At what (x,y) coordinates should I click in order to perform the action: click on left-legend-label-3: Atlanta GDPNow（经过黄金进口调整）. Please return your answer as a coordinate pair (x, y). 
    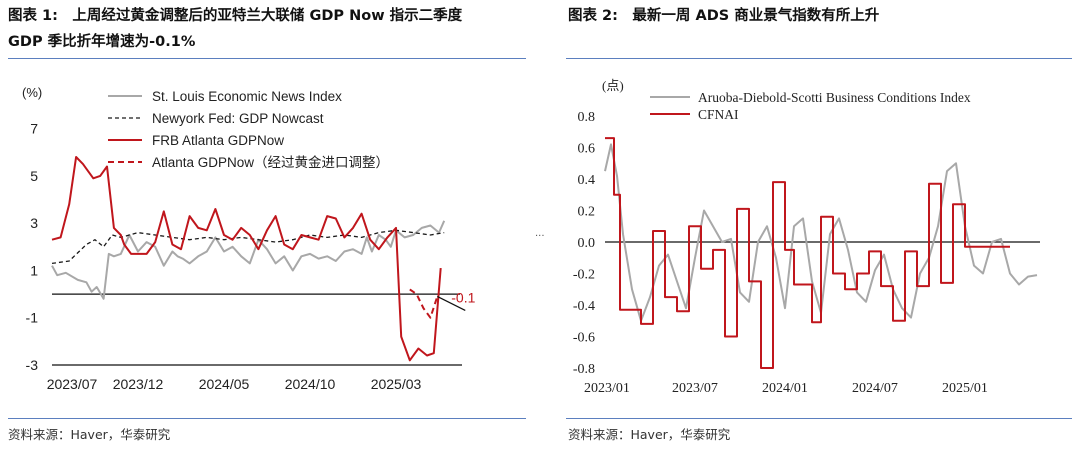
    Looking at the image, I should click on (270, 162).